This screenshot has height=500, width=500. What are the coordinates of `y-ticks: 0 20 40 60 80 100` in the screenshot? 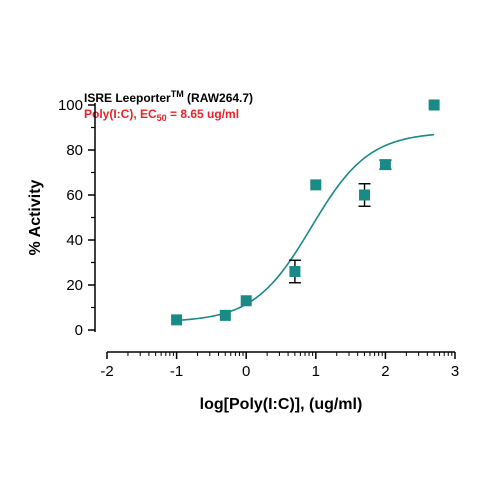 It's located at (76, 218).